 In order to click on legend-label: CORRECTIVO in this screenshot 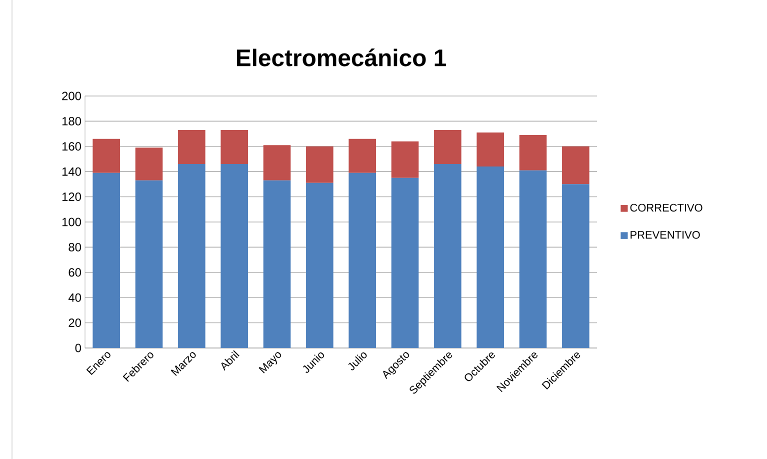, I will do `click(666, 208)`.